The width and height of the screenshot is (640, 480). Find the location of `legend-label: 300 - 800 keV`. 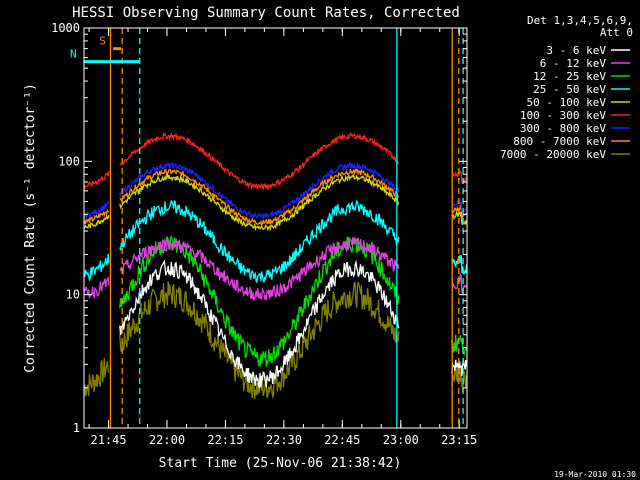

legend-label: 300 - 800 keV is located at coordinates (563, 128).